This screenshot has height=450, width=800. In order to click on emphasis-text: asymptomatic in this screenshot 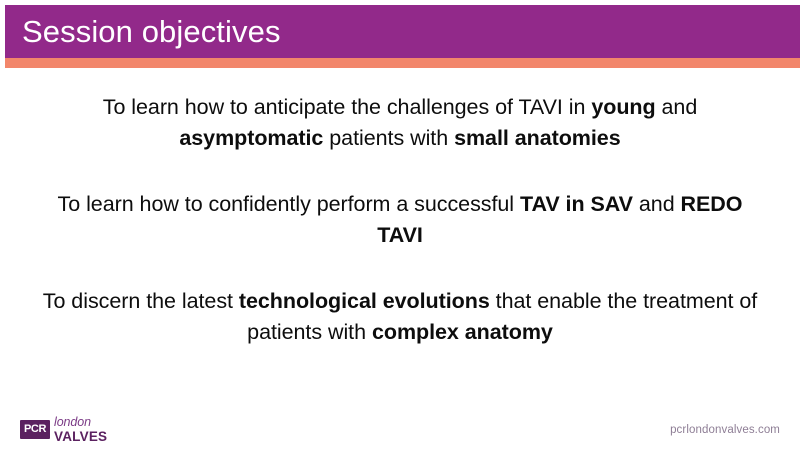, I will do `click(251, 137)`.